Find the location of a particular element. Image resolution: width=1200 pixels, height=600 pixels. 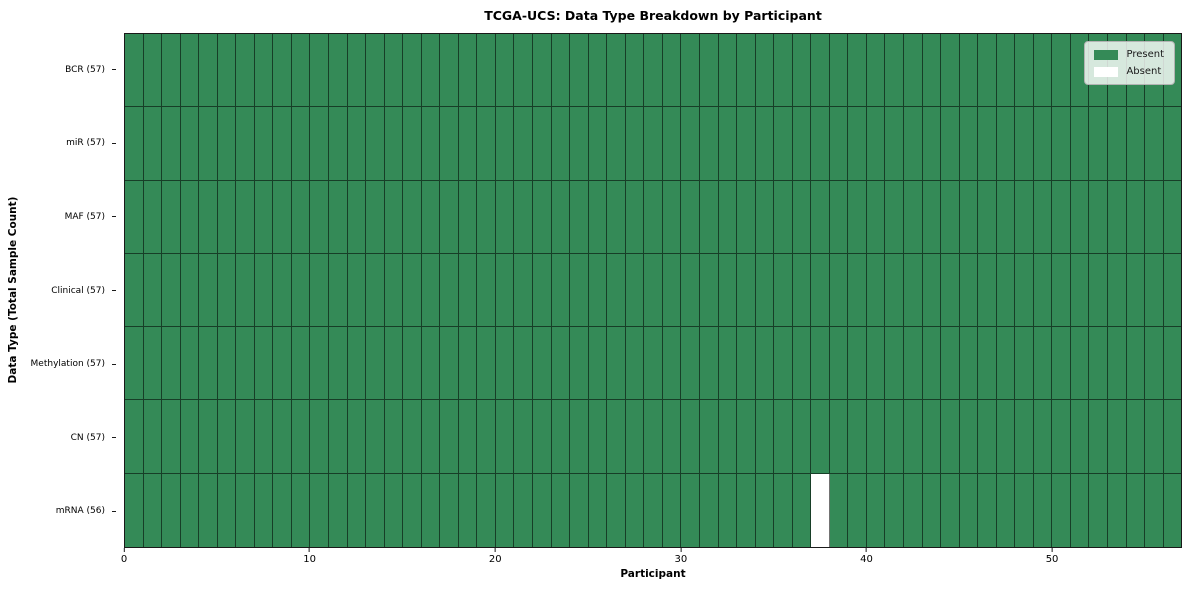

x-tick-label: 20 is located at coordinates (495, 559).